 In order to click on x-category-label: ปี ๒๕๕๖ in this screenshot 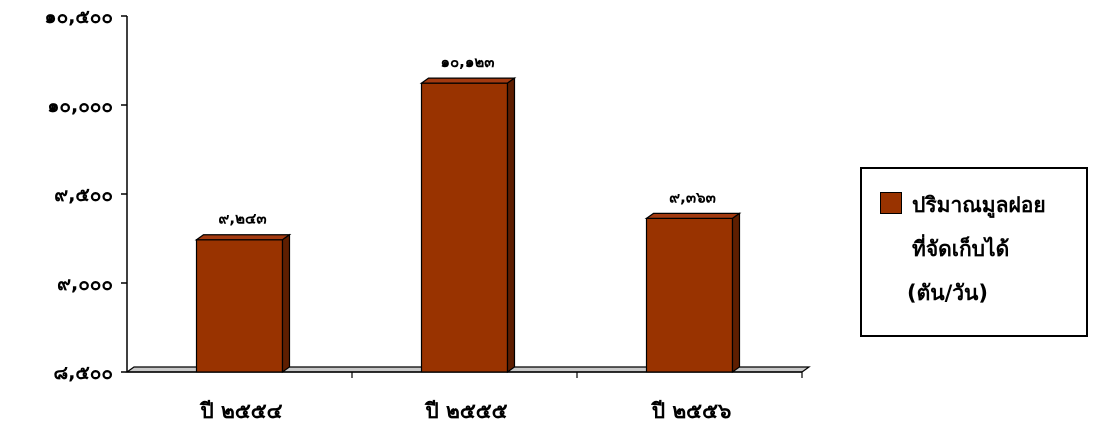, I will do `click(690, 411)`.